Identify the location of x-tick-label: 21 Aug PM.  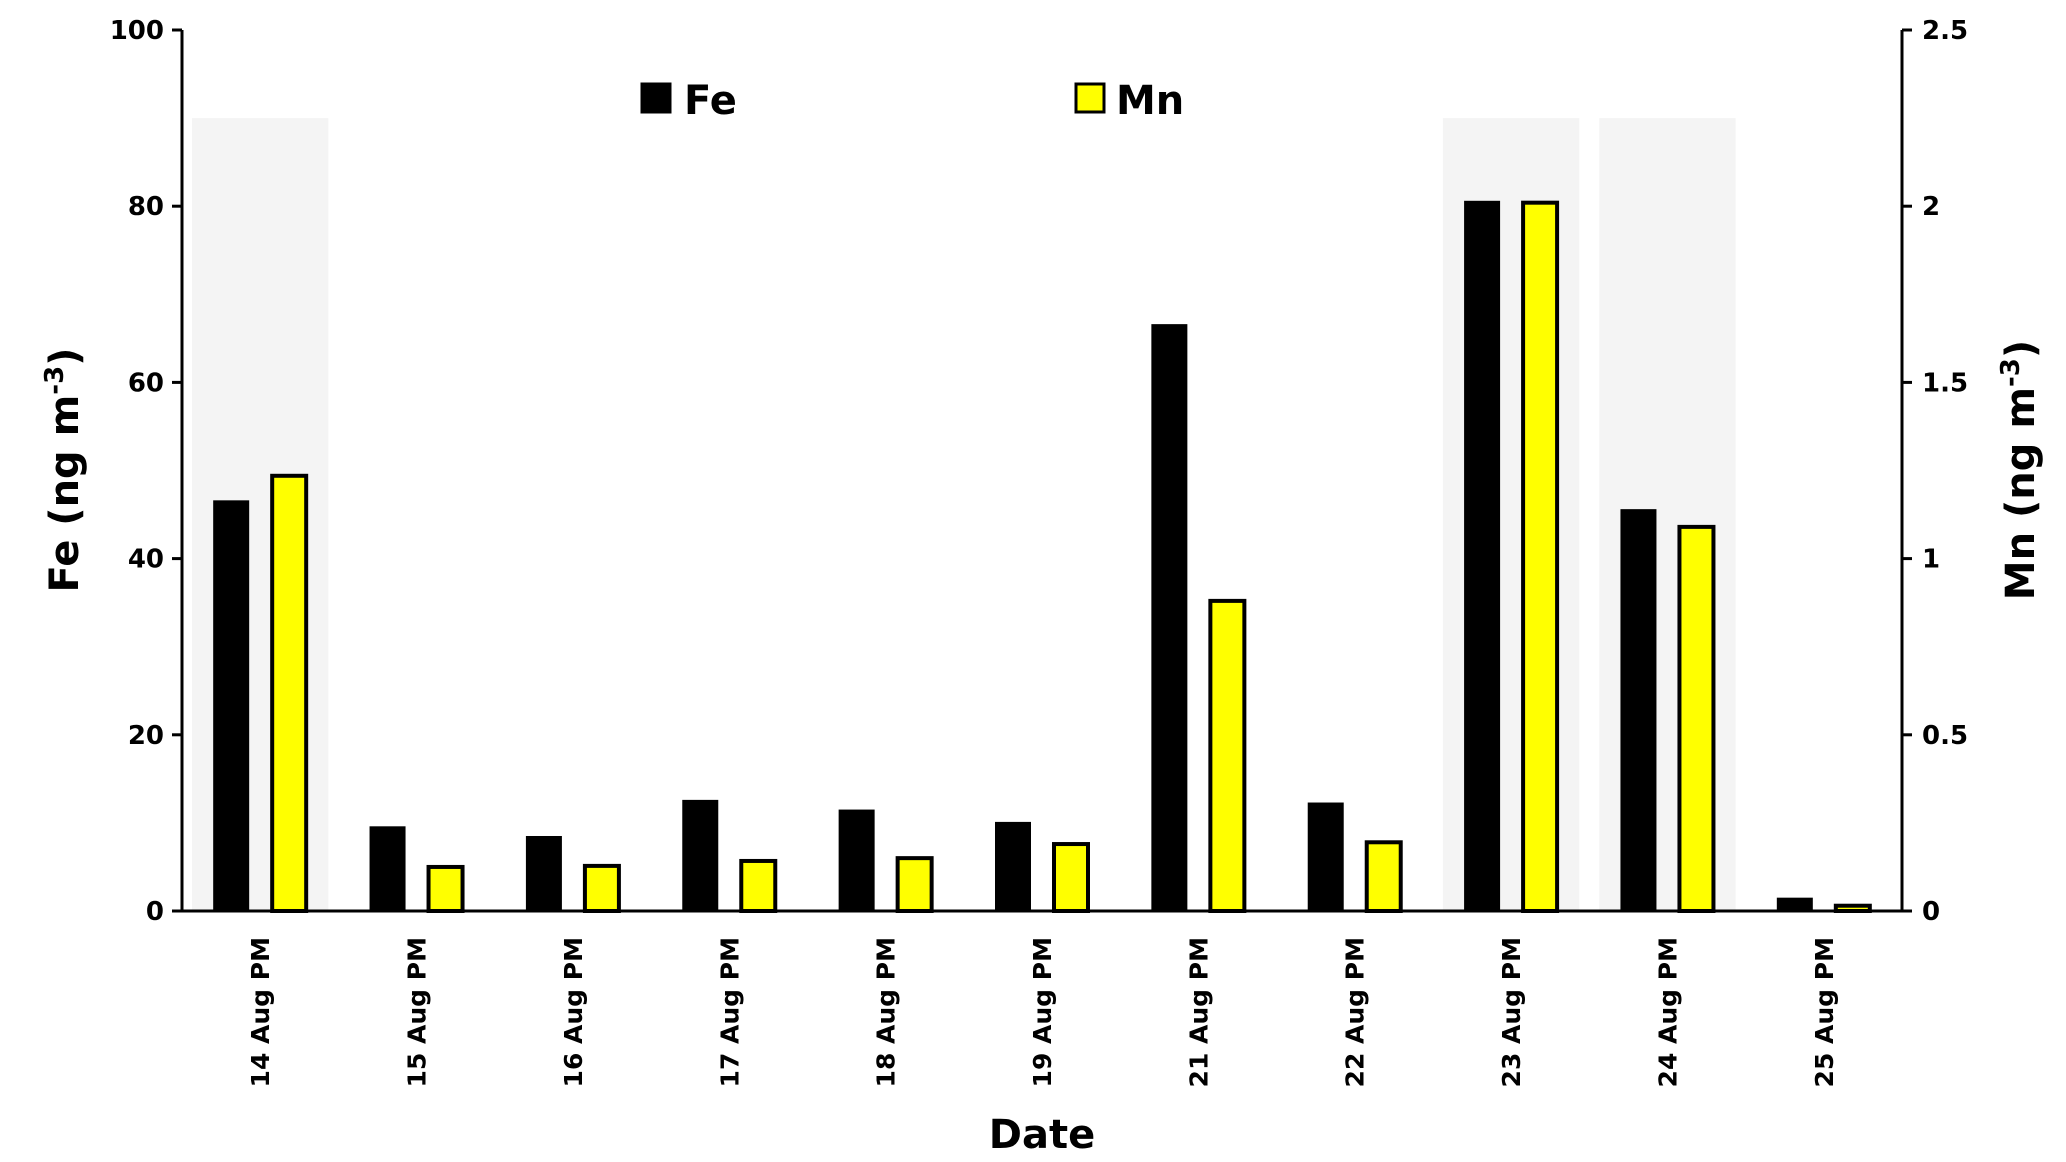
(1198, 1012).